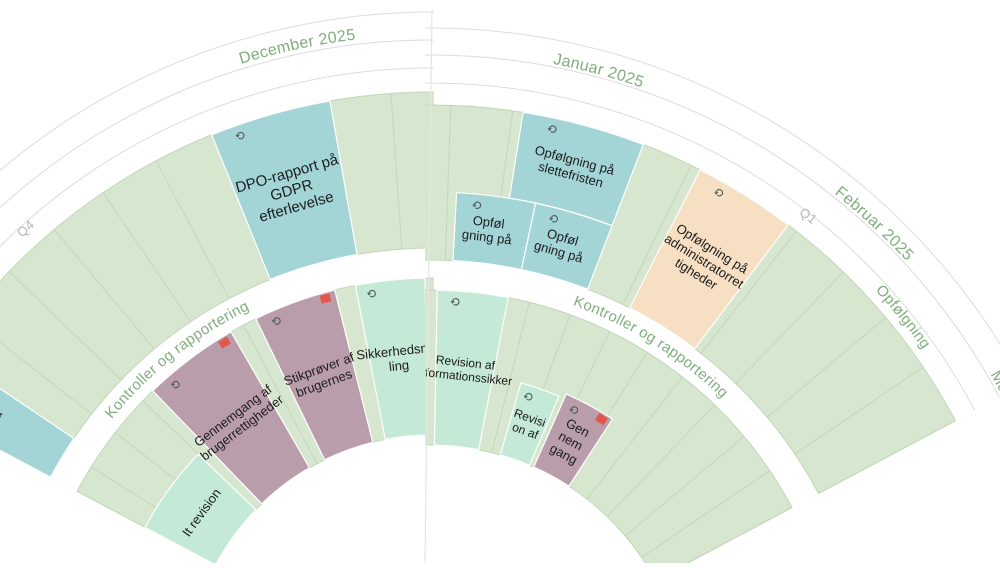 Image resolution: width=1000 pixels, height=568 pixels. I want to click on activity-segment: Stikprøver afbrugernes, so click(314, 375).